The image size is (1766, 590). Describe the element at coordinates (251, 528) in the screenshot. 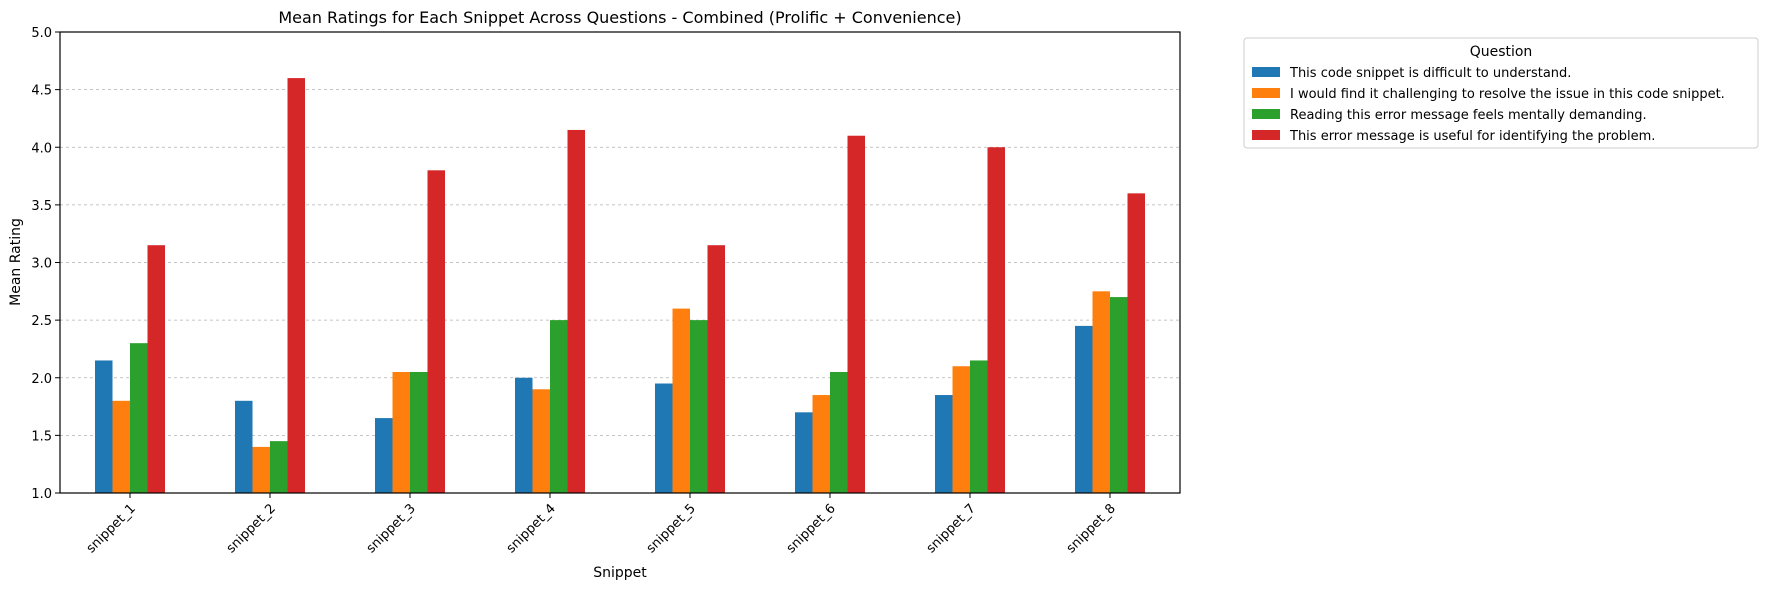

I see `x-tick-label: snippet_2` at that location.